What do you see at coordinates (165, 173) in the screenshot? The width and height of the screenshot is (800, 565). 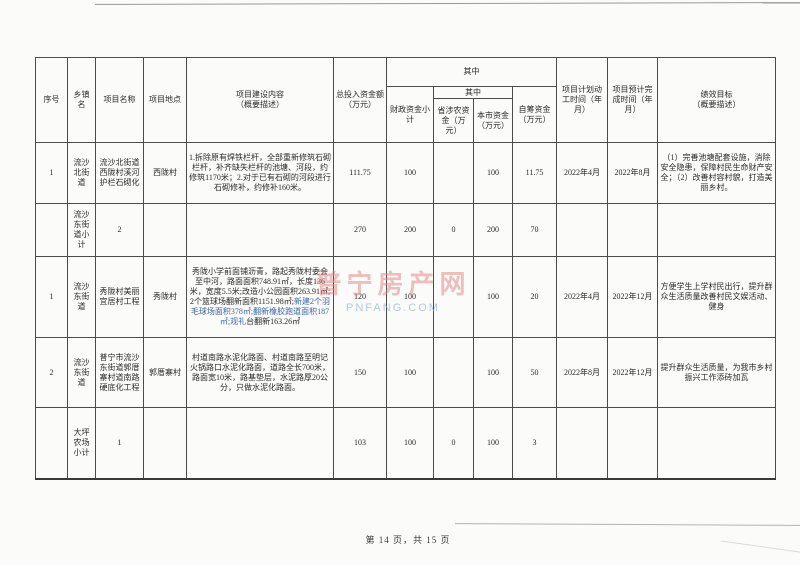 I see `cell-location: 西陇村` at bounding box center [165, 173].